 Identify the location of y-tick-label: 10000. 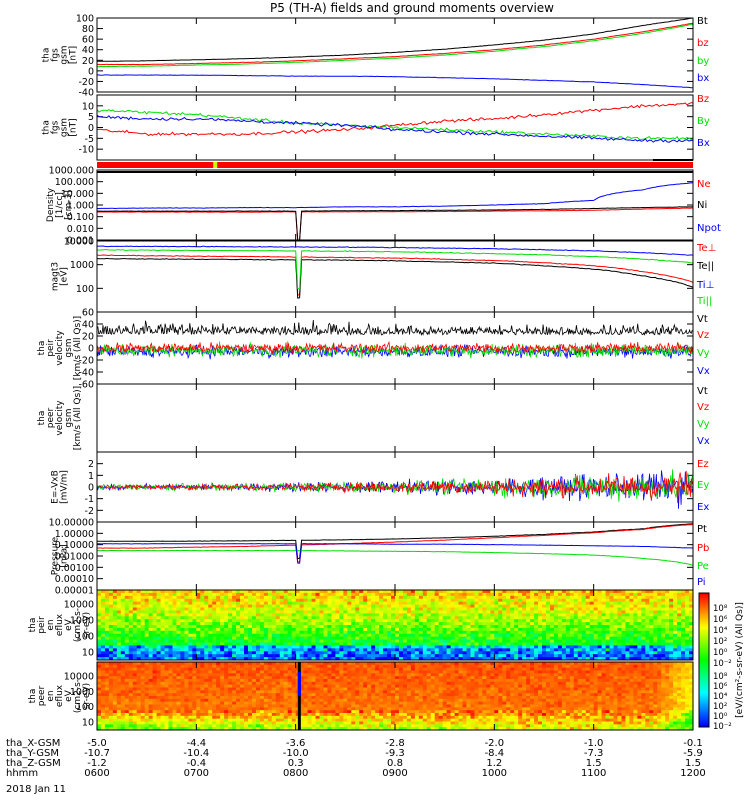
(79, 677).